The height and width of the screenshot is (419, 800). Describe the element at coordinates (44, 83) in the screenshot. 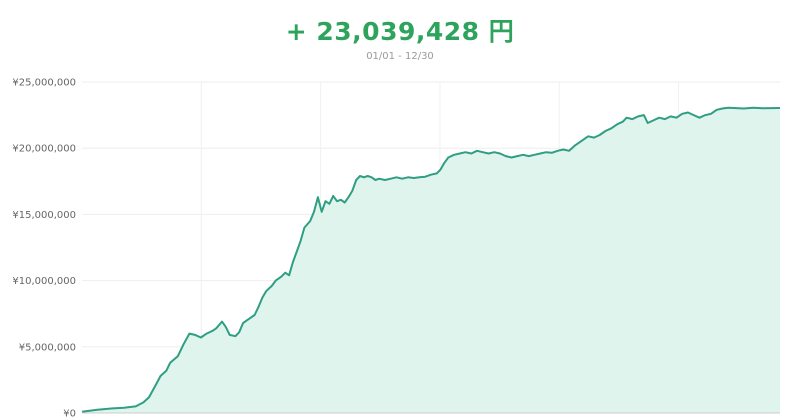

I see `y-tick-label: ¥25,000,000` at that location.